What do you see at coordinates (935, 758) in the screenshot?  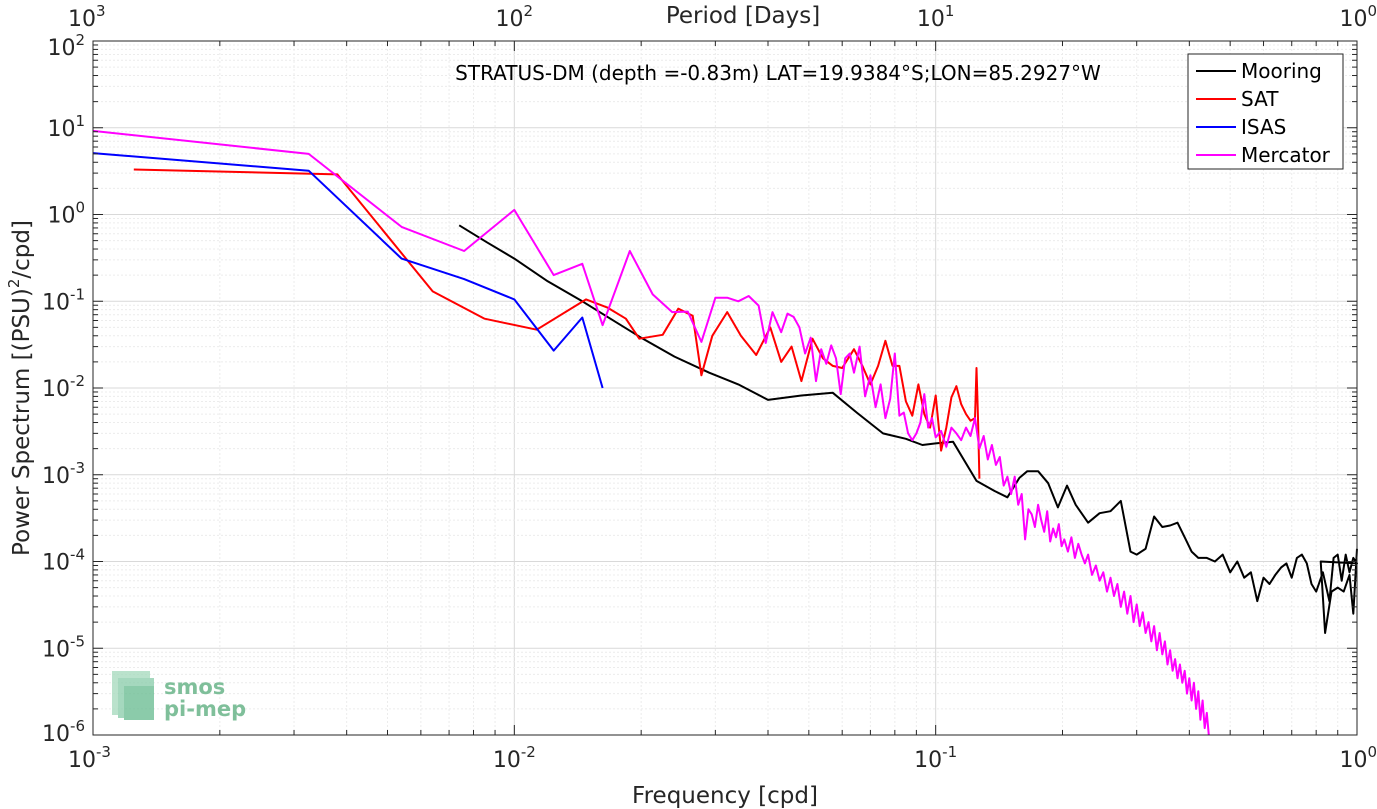 I see `x-tick-label: 10⁻¹` at bounding box center [935, 758].